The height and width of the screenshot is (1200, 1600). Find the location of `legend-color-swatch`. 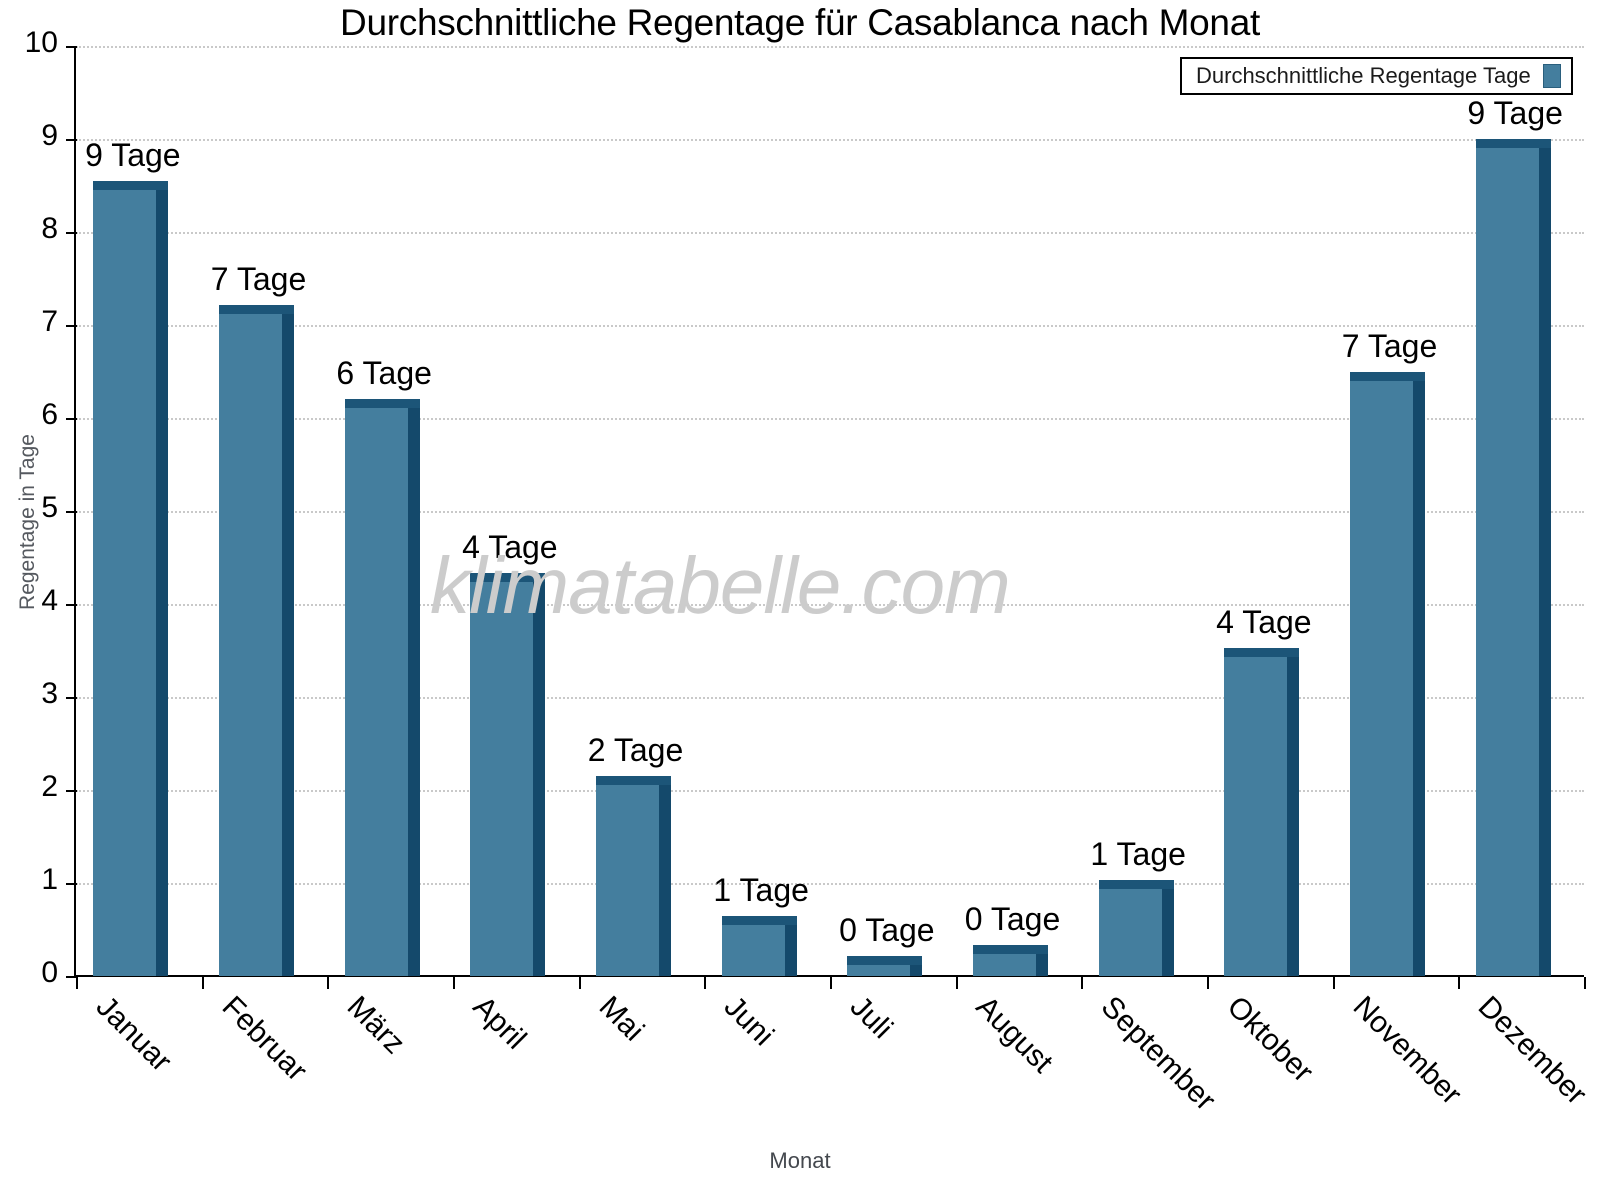

legend-color-swatch is located at coordinates (1551, 76).